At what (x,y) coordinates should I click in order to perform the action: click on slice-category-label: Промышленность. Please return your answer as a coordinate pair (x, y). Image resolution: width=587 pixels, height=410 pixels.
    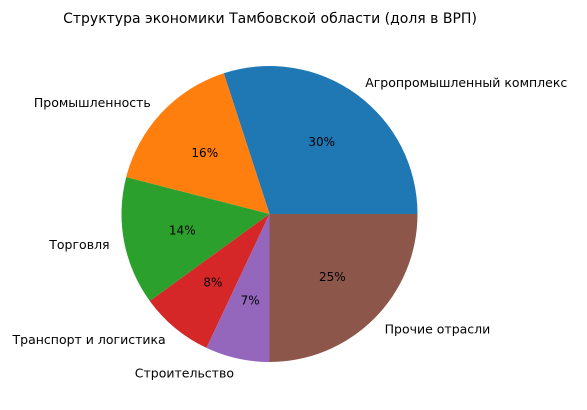
    Looking at the image, I should click on (92, 102).